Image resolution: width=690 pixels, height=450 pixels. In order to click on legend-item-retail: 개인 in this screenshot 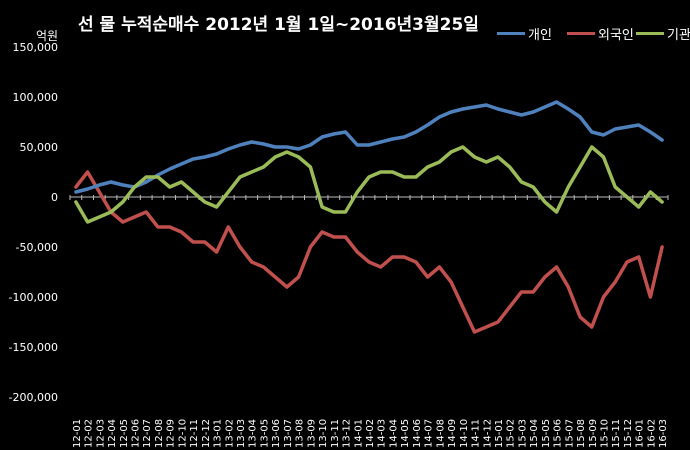, I will do `click(524, 33)`.